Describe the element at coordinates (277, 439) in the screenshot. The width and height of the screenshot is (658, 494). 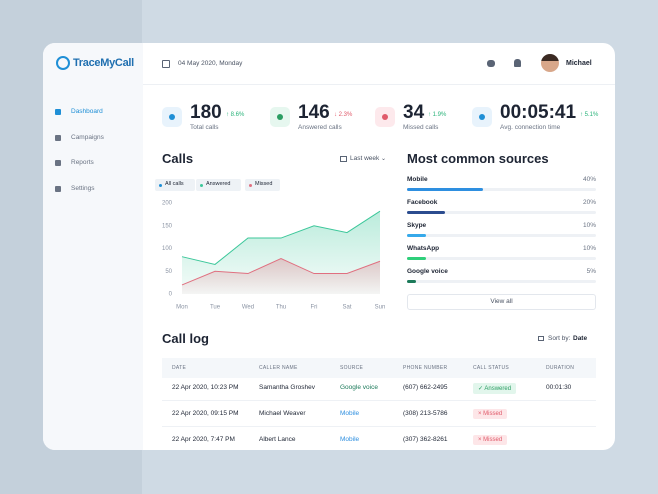
I see `table-cell: Albert Lance` at that location.